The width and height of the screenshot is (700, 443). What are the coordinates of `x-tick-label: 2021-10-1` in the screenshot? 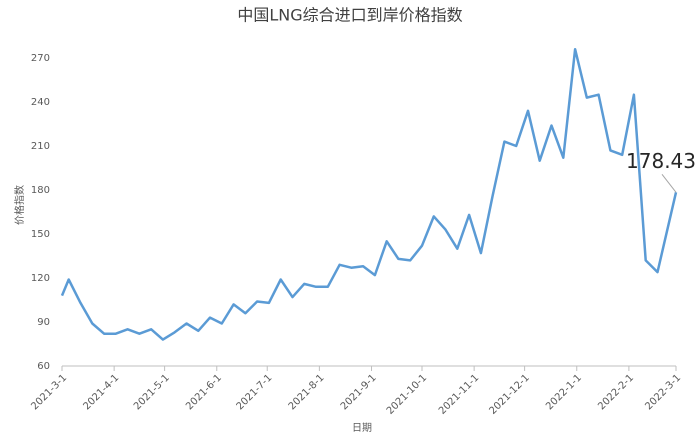 It's located at (407, 394).